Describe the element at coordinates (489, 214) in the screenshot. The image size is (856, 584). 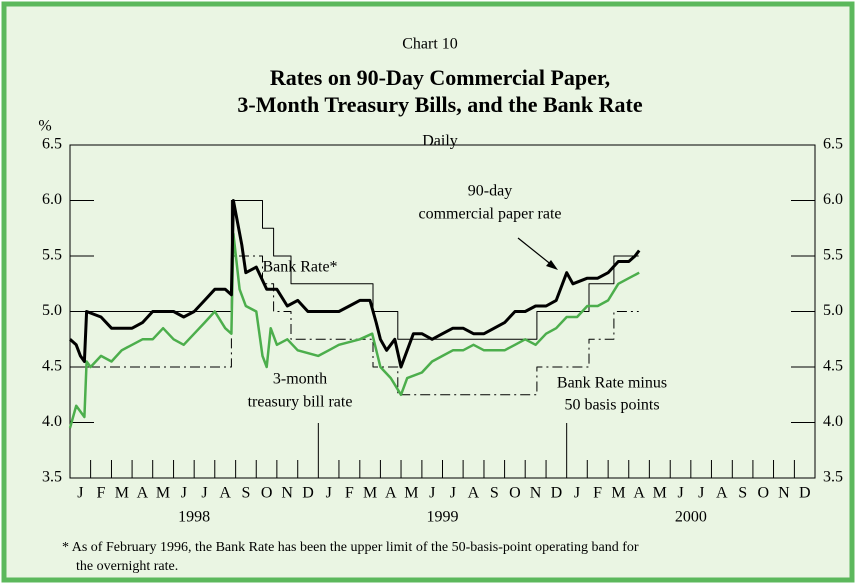
I see `annotation: commercial paper rate` at that location.